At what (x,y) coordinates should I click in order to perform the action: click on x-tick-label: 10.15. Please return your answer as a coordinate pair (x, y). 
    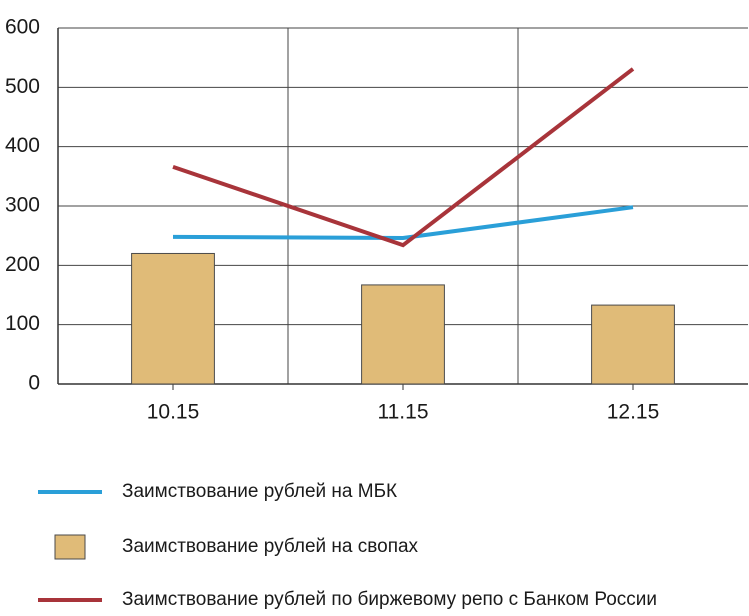
    Looking at the image, I should click on (173, 412).